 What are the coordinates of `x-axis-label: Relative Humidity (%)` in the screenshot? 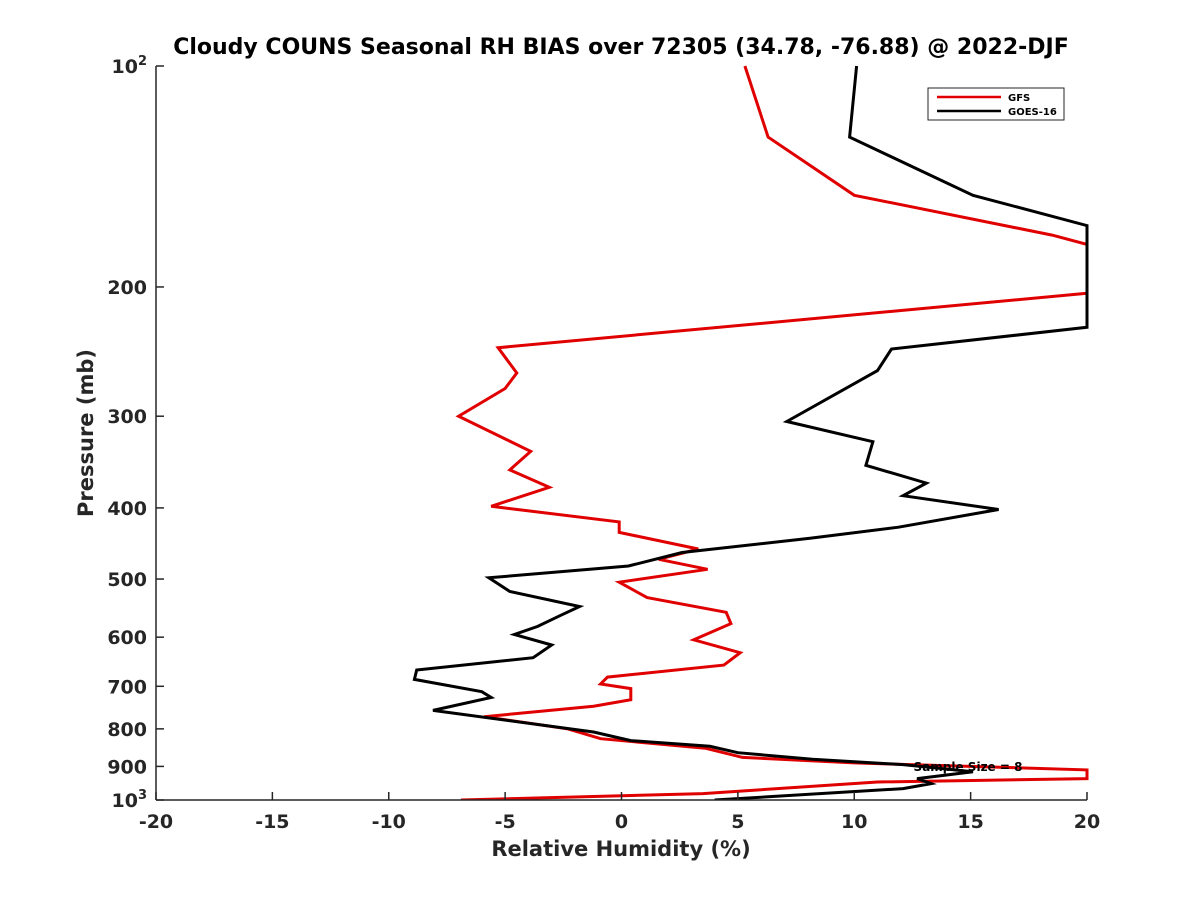 It's located at (620, 849).